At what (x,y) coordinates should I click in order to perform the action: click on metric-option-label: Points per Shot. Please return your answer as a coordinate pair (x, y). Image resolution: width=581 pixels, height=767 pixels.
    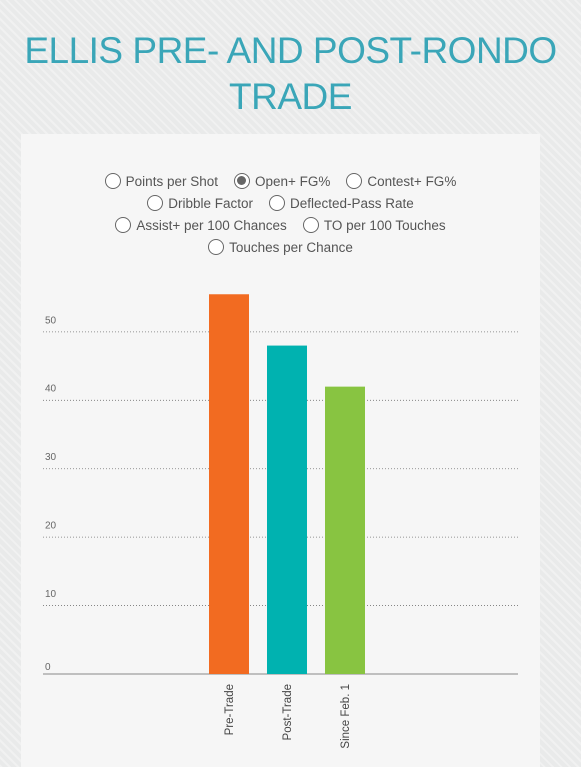
    Looking at the image, I should click on (171, 181).